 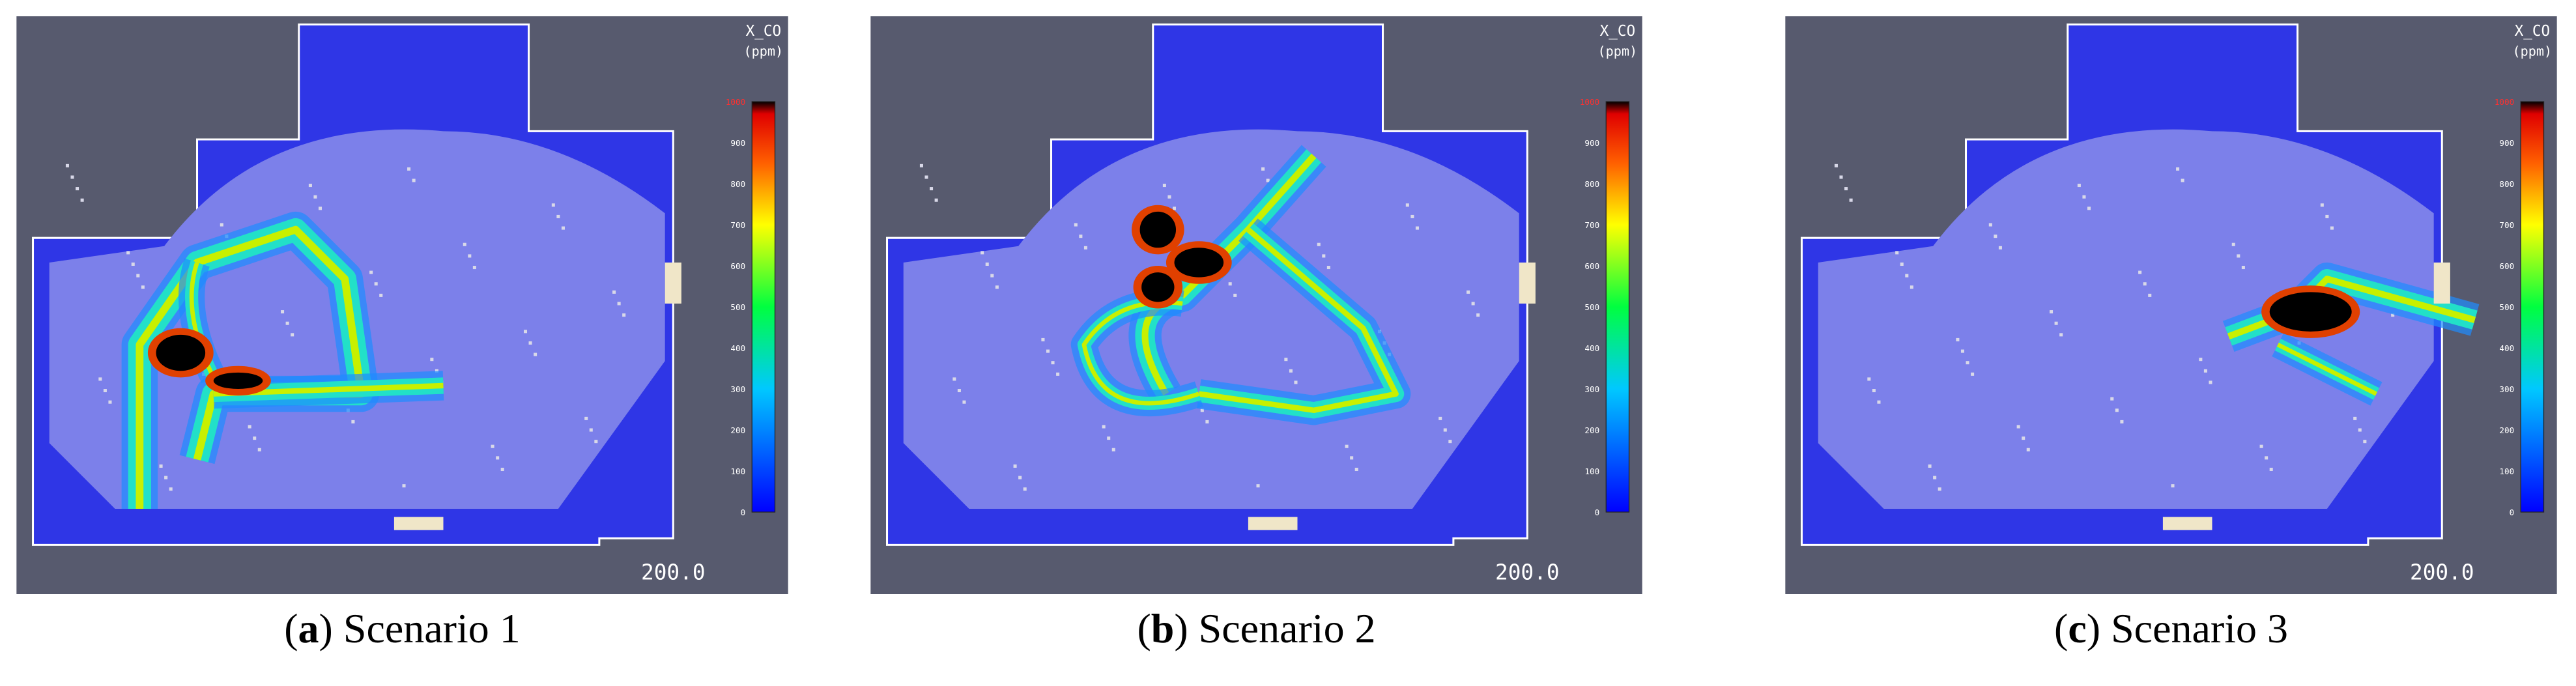 I want to click on colorbar-tick: 700, so click(x=1591, y=225).